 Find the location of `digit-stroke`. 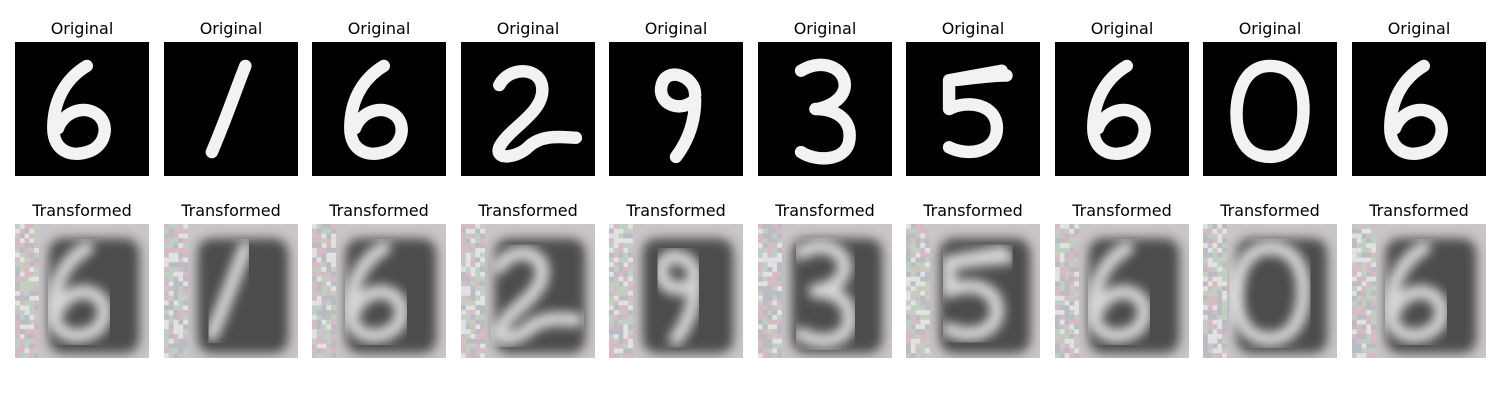

digit-stroke is located at coordinates (1119, 109).